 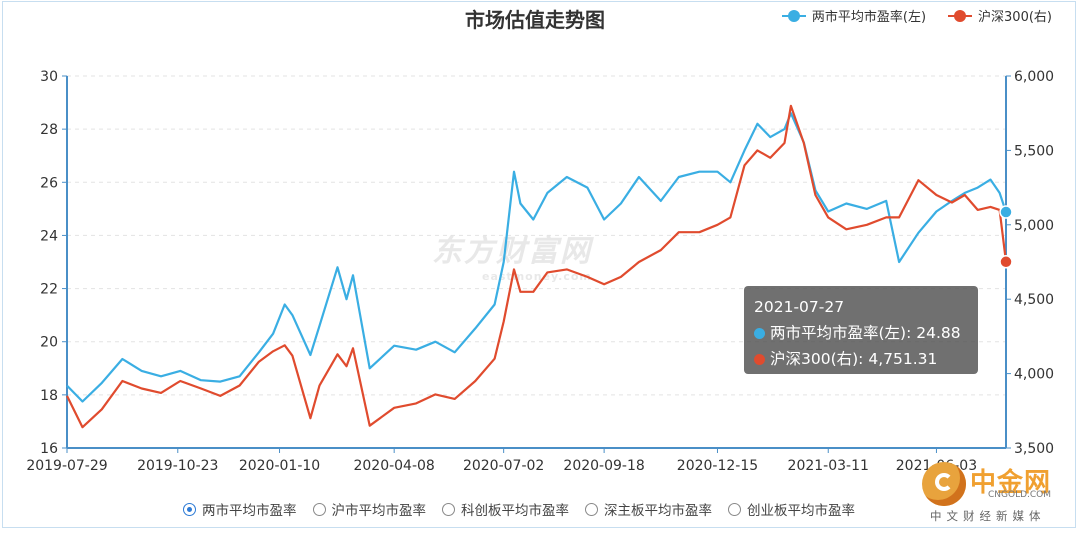 What do you see at coordinates (1034, 449) in the screenshot?
I see `y-right-tick-label: 3,500` at bounding box center [1034, 449].